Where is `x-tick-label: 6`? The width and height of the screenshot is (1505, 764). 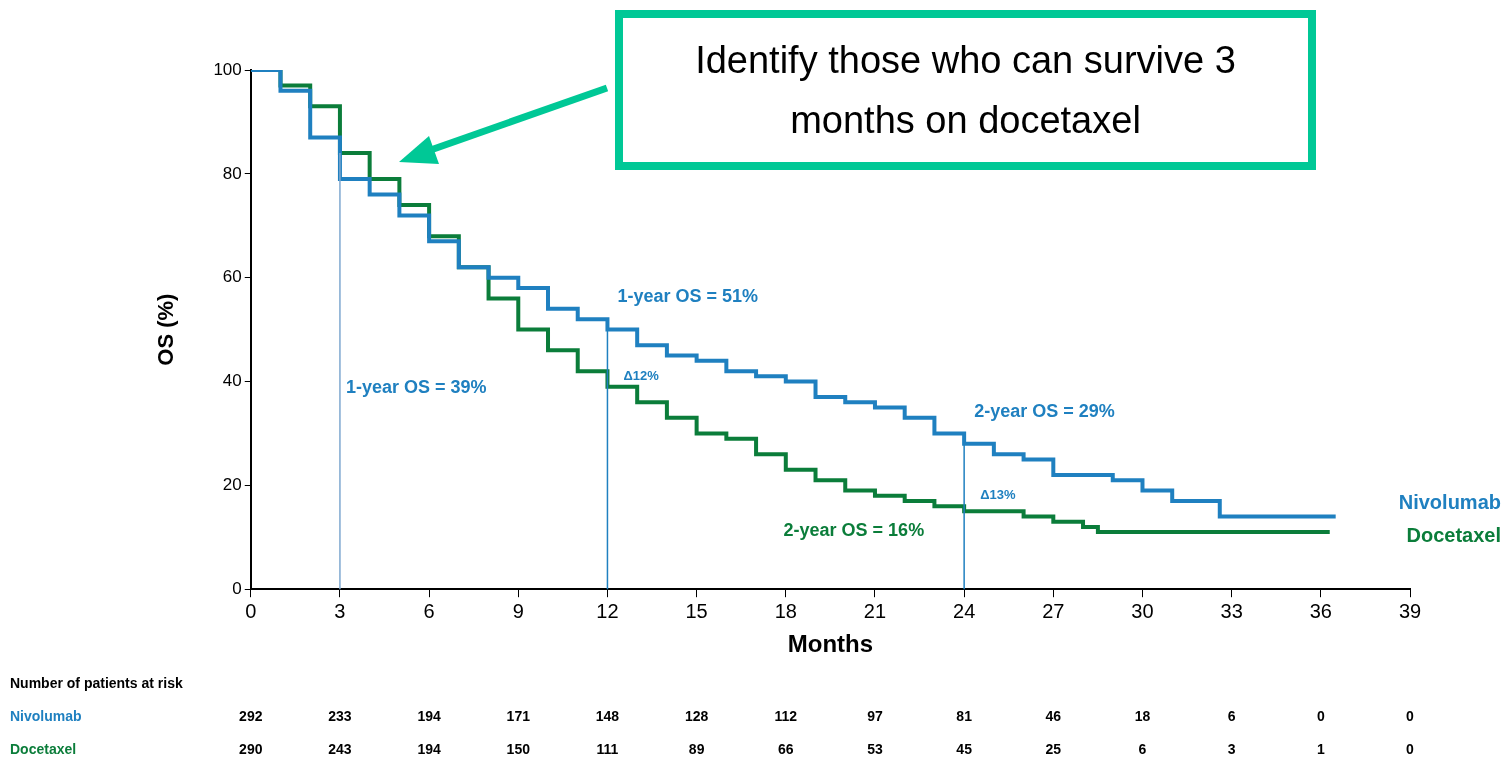
x-tick-label: 6 is located at coordinates (429, 610).